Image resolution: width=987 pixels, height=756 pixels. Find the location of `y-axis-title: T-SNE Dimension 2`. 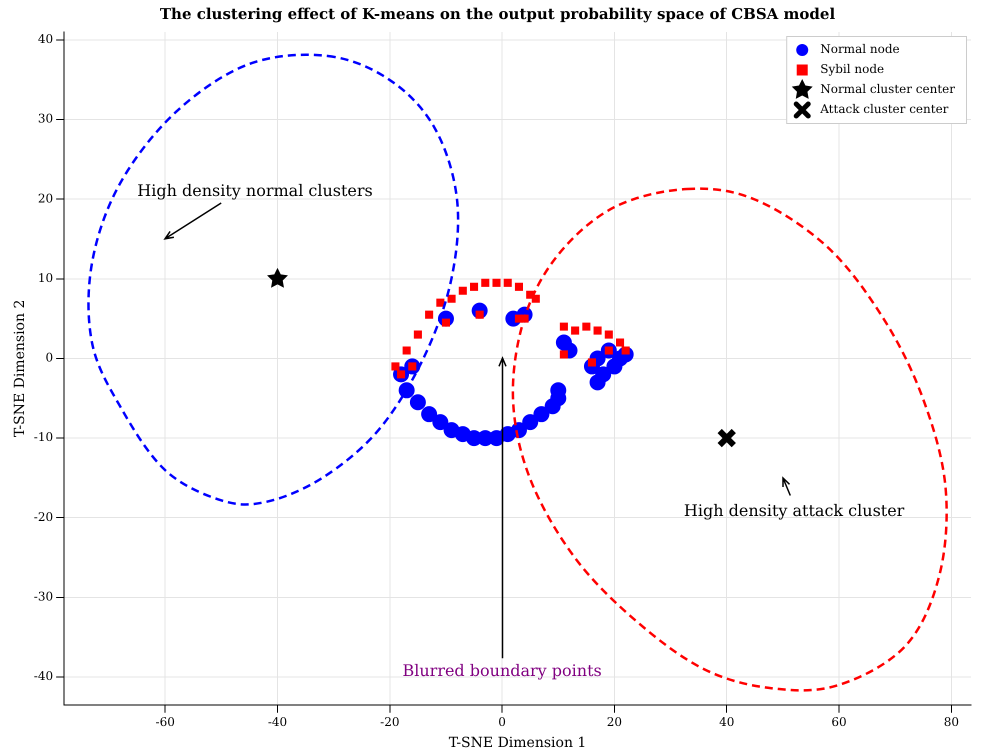

y-axis-title: T-SNE Dimension 2 is located at coordinates (20, 369).